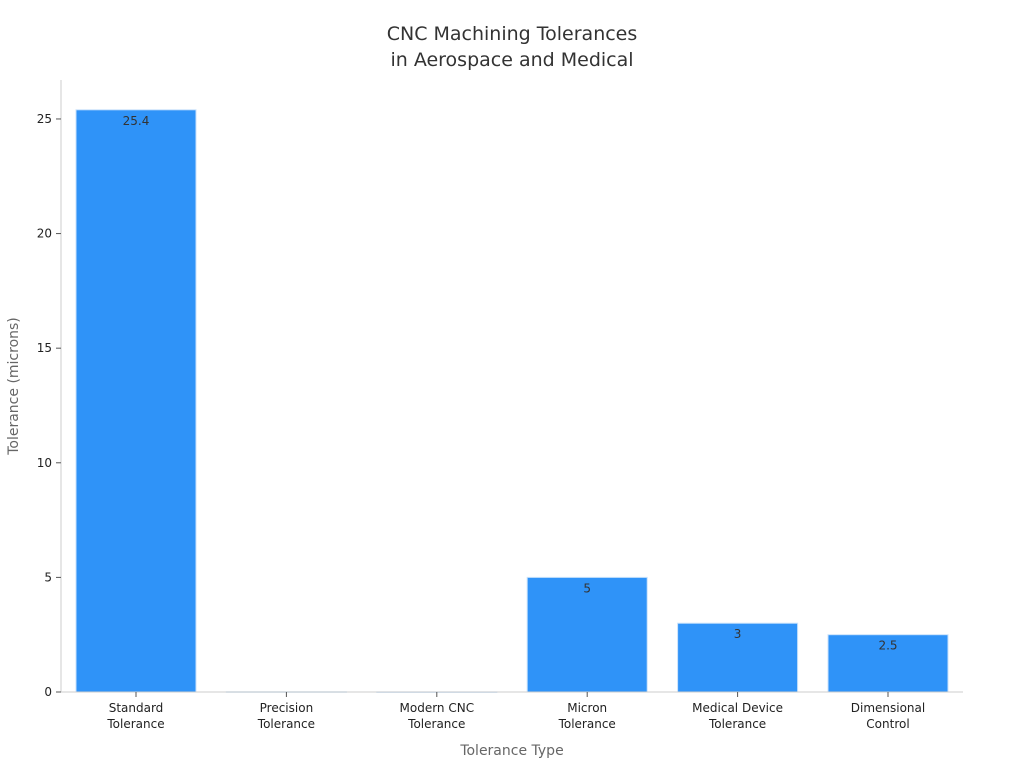 The height and width of the screenshot is (768, 1024). Describe the element at coordinates (135, 724) in the screenshot. I see `x-tick-label-0-line-1: Tolerance` at that location.